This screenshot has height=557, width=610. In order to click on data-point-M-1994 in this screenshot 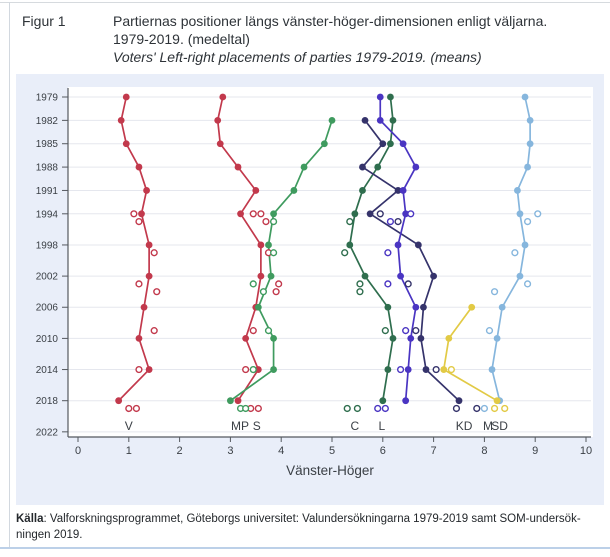, I will do `click(520, 214)`.